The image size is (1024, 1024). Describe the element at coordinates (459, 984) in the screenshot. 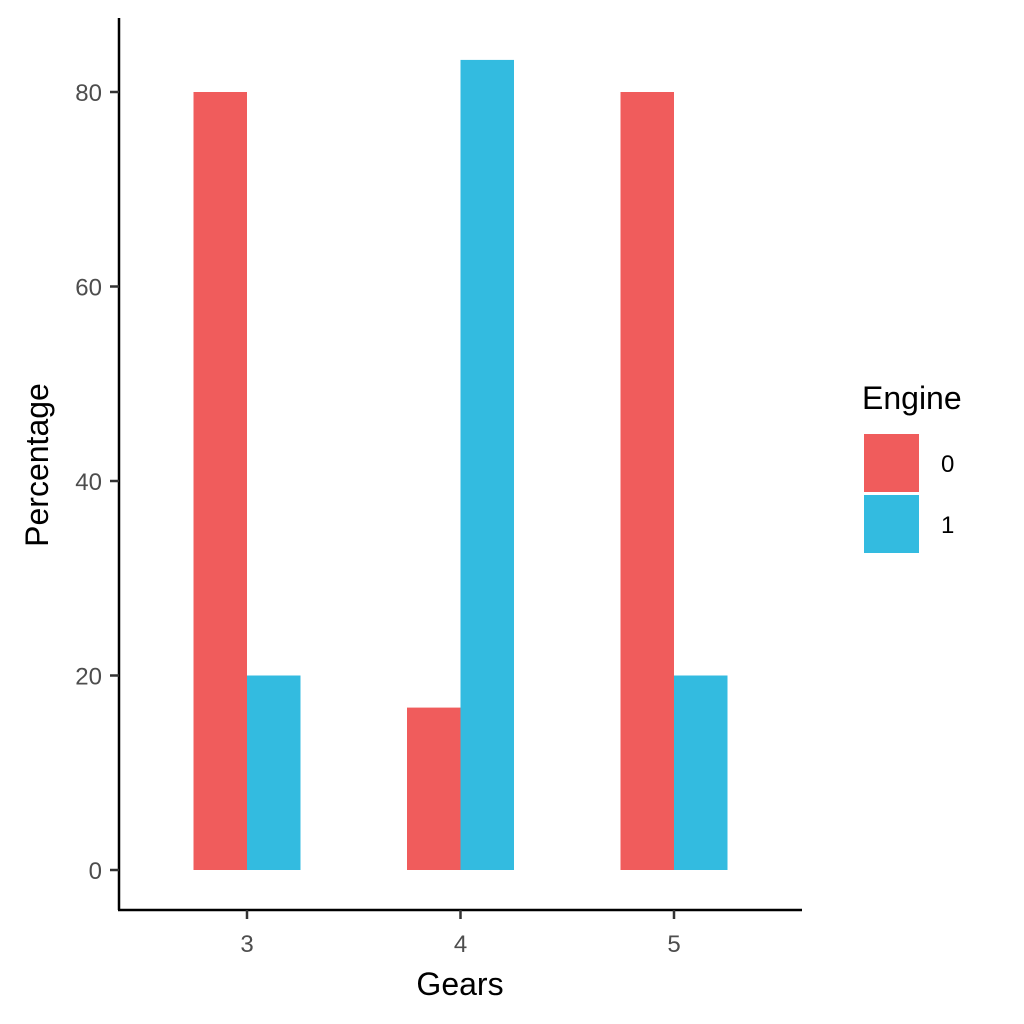

I see `x-axis-title: Gears` at that location.